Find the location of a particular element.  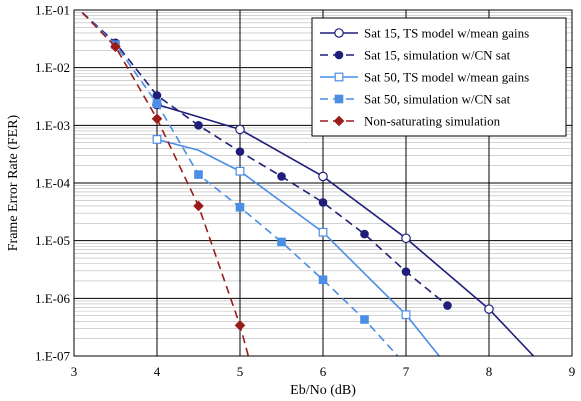

y-tick-label: 1.E-03 is located at coordinates (52, 125).